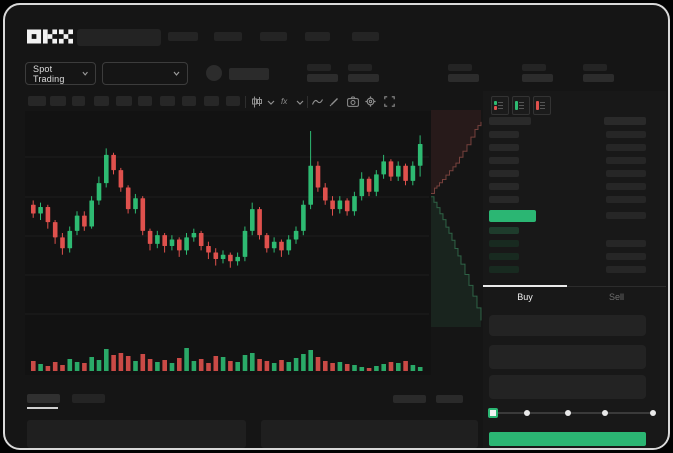 The image size is (673, 453). Describe the element at coordinates (512, 216) in the screenshot. I see `last-price-bar` at that location.